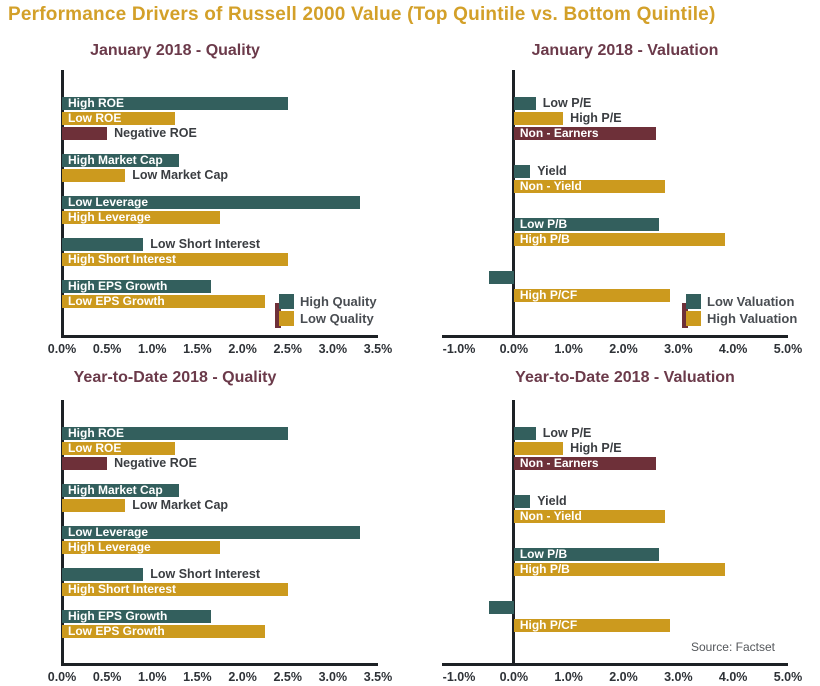  I want to click on chart-title: January 2018 - Valuation, so click(625, 50).